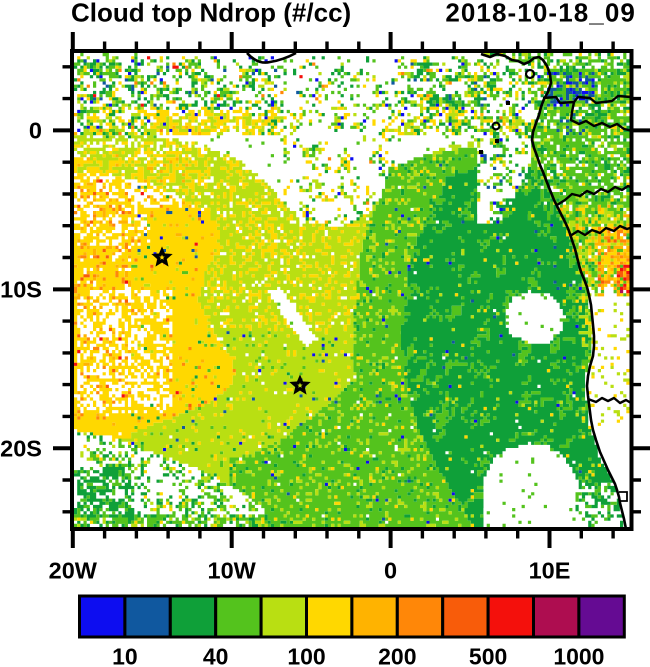 Image resolution: width=650 pixels, height=667 pixels. I want to click on svg-text: 500, so click(488, 655).